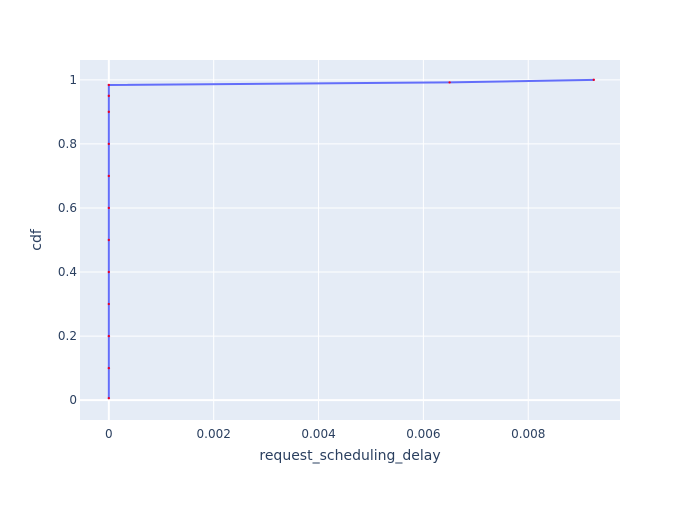 The height and width of the screenshot is (505, 700). What do you see at coordinates (349, 456) in the screenshot?
I see `x-axis-title: request_scheduling_delay` at bounding box center [349, 456].